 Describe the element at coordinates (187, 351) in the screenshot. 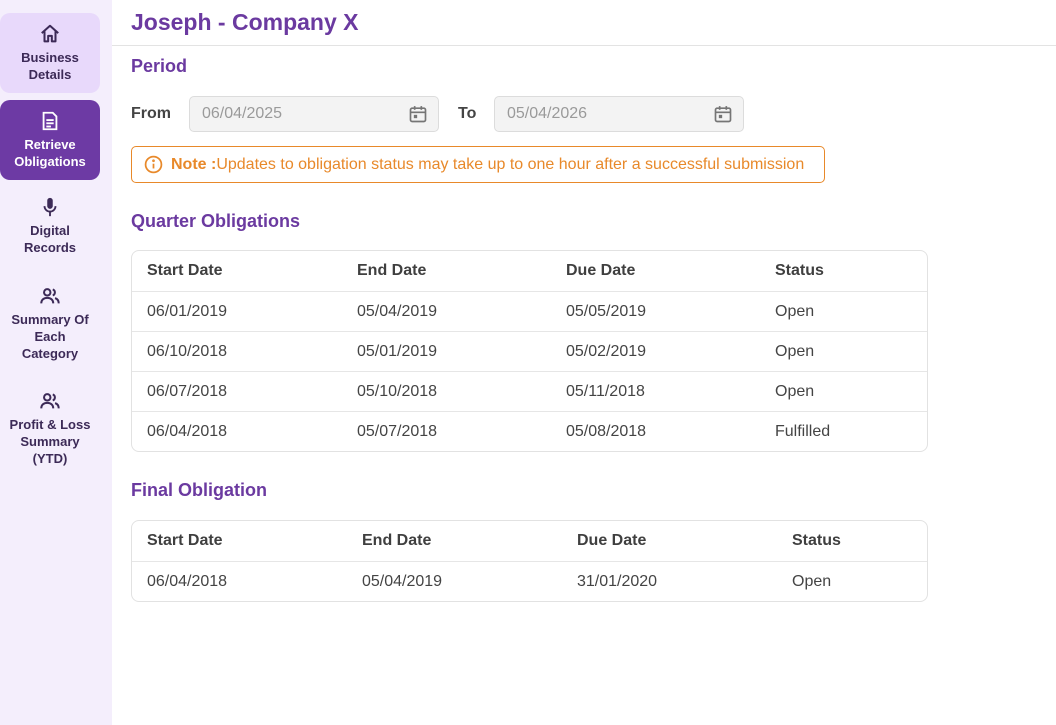

I see `start-date-cell: 06/10/2018` at that location.